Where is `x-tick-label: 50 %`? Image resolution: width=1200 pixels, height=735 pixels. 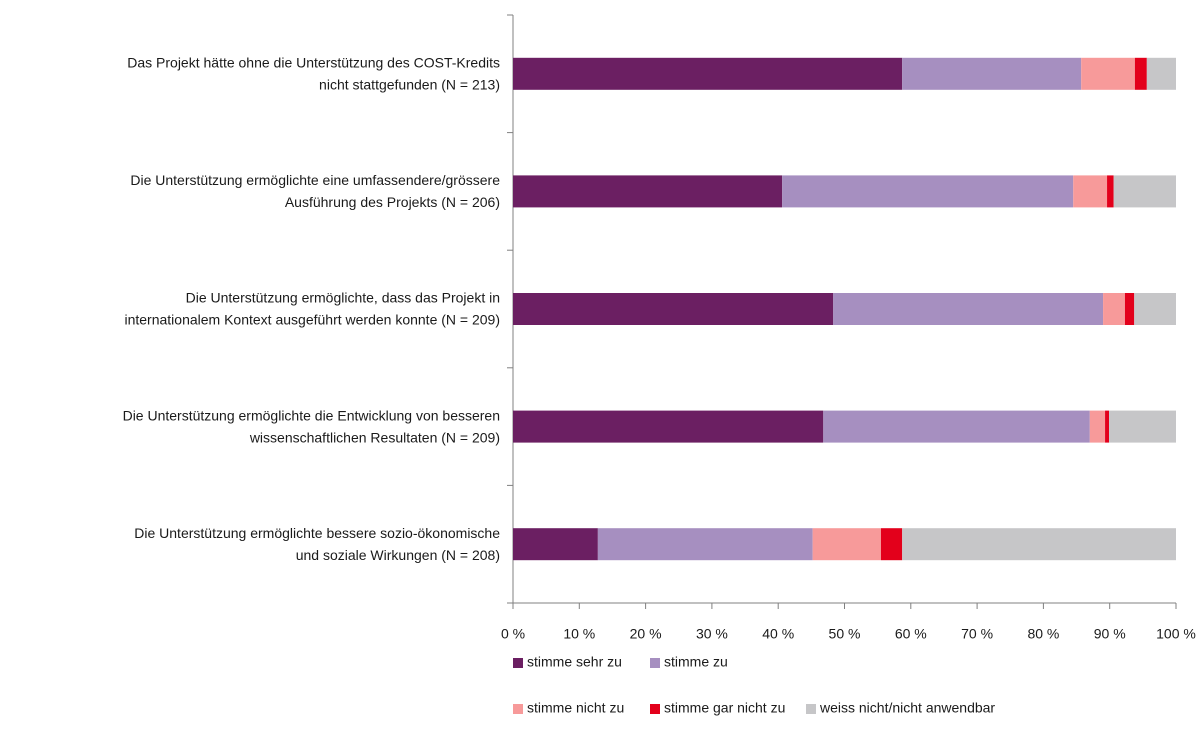
x-tick-label: 50 % is located at coordinates (845, 634).